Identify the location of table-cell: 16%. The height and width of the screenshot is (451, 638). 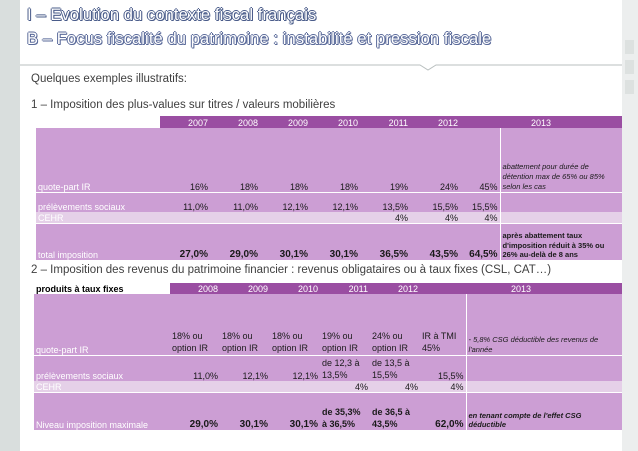
(185, 160).